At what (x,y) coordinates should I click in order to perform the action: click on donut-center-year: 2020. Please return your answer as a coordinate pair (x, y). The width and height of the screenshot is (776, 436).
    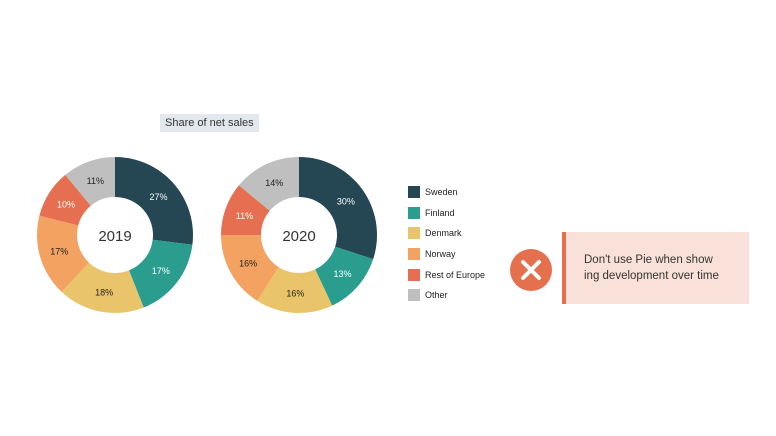
    Looking at the image, I should click on (298, 236).